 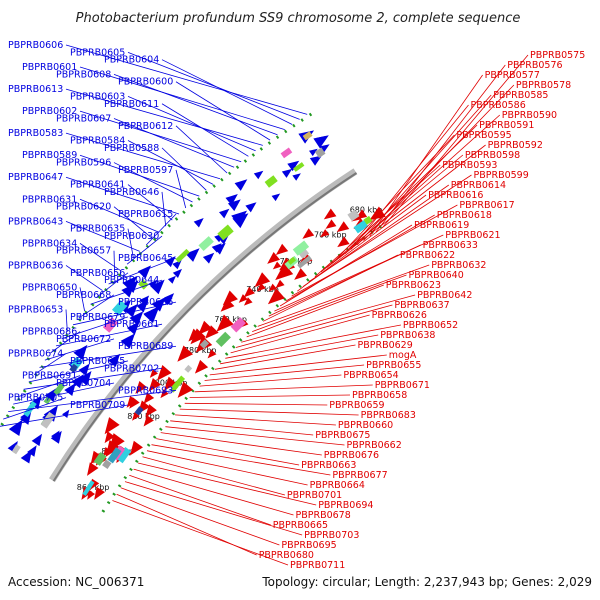 What do you see at coordinates (534, 65) in the screenshot?
I see `reverse-gene-label: PBPRB0576` at bounding box center [534, 65].